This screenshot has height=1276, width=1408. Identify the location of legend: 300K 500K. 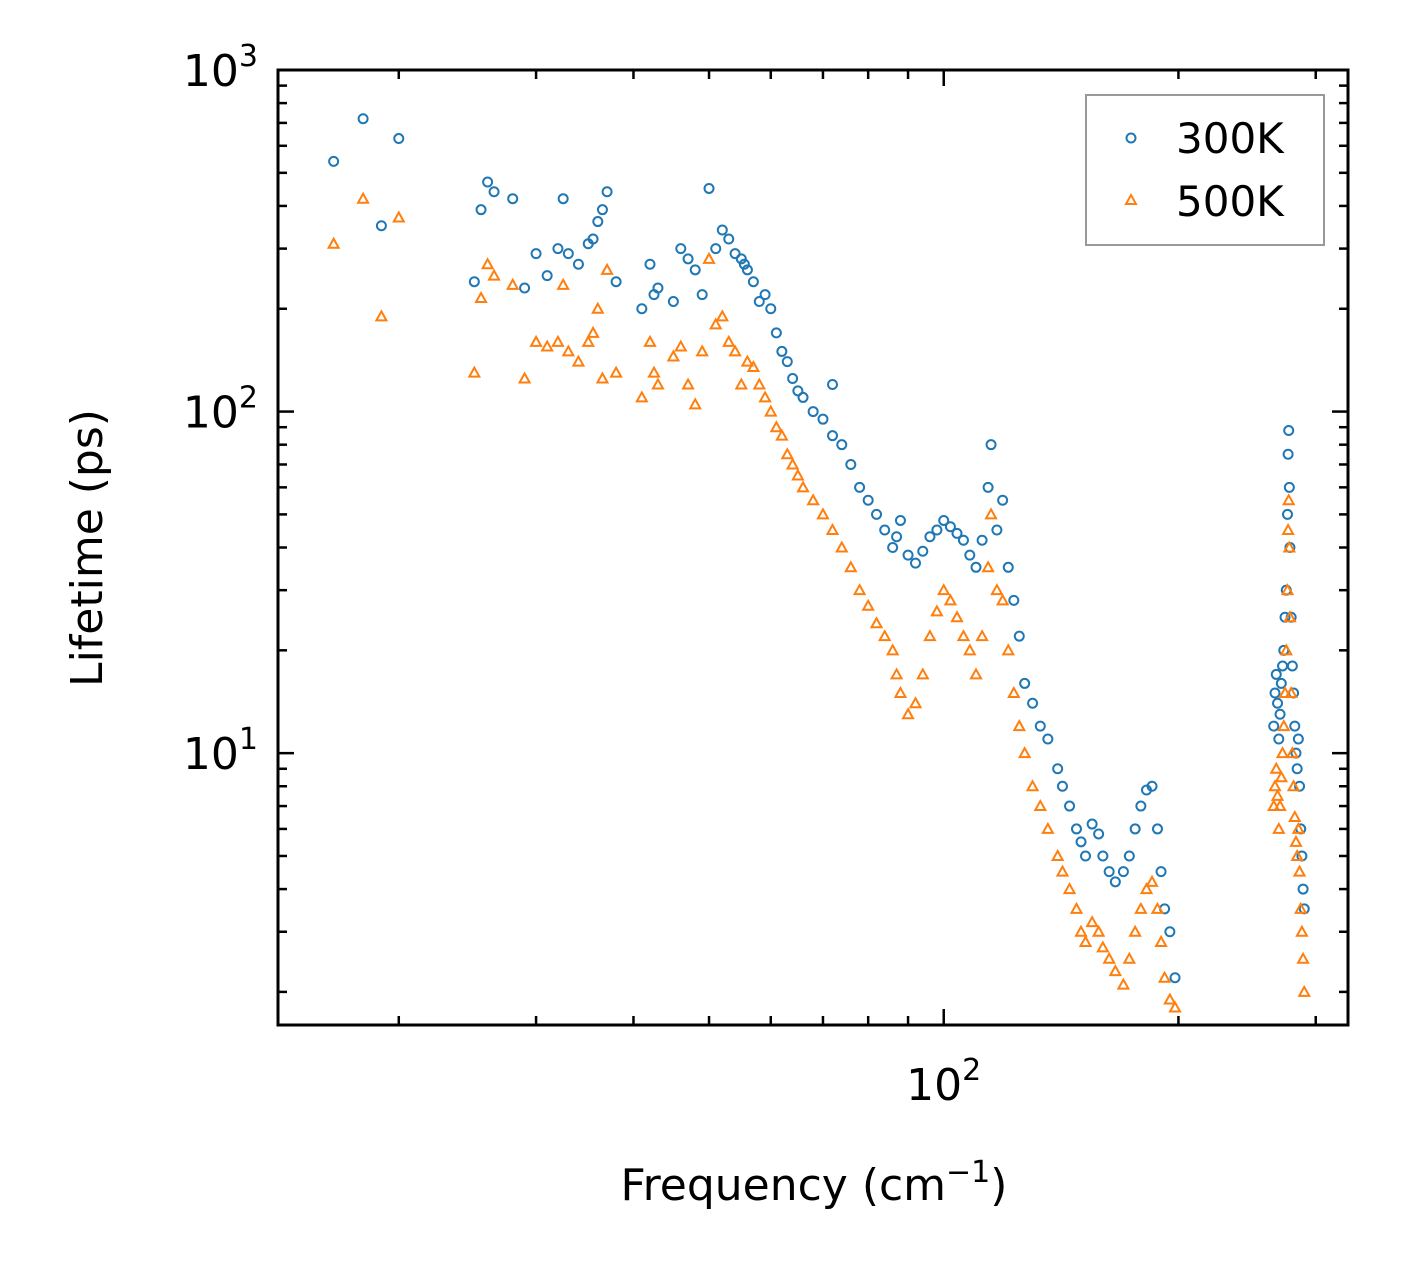
(1205, 170).